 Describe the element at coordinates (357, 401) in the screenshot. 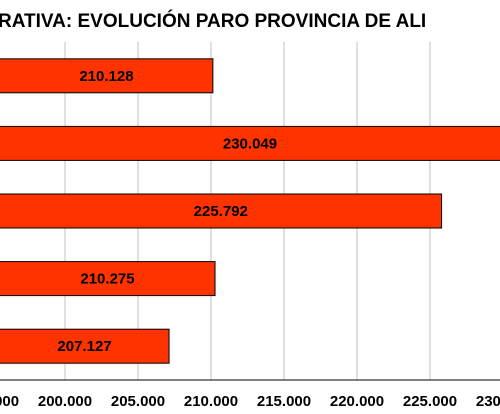

I see `x-tick-label: 220.000` at that location.